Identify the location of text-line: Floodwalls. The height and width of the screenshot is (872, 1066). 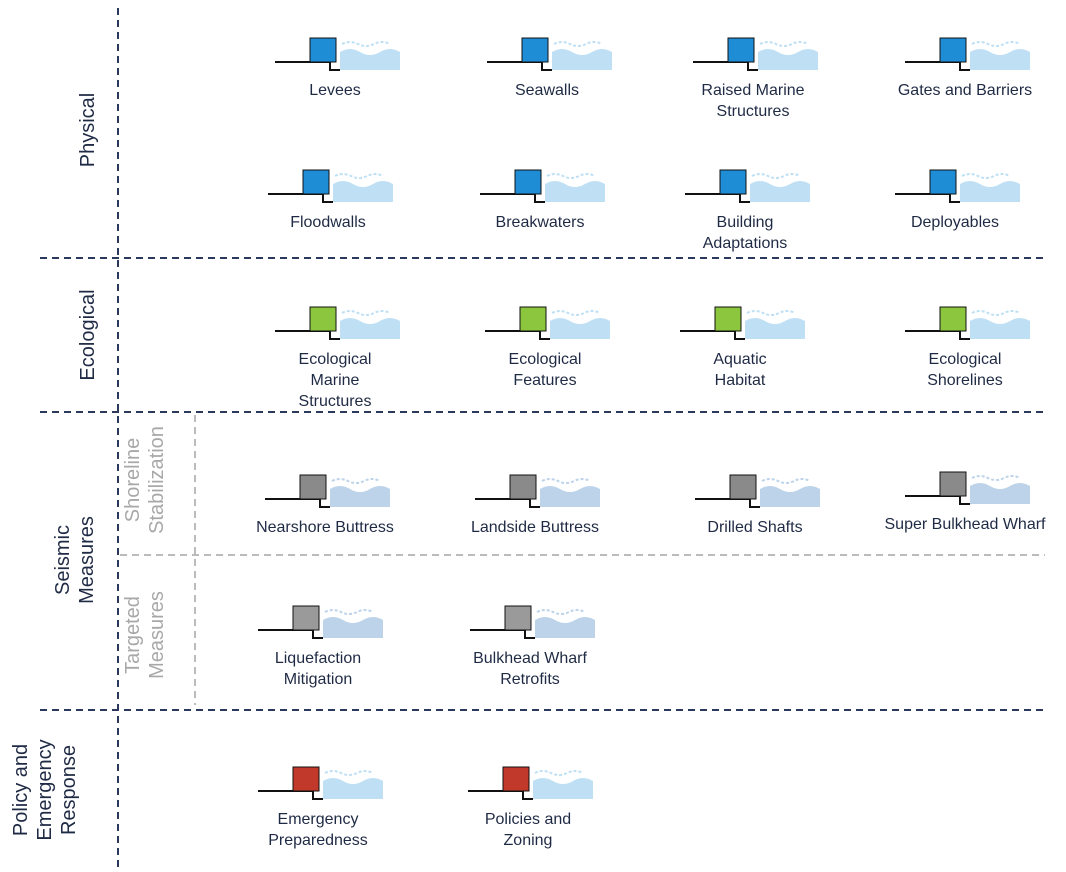
(328, 222).